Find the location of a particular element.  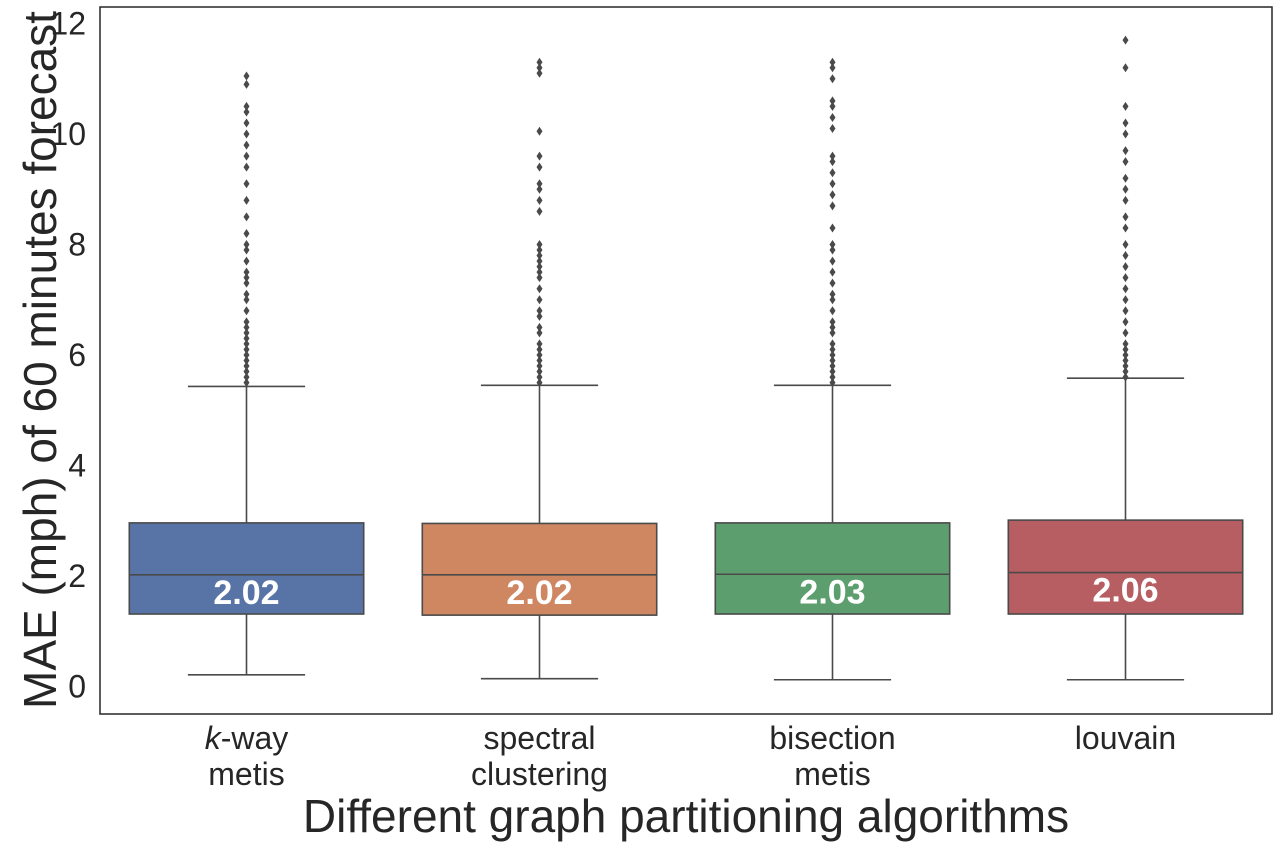

median-value-label: 2.03 is located at coordinates (832, 592).